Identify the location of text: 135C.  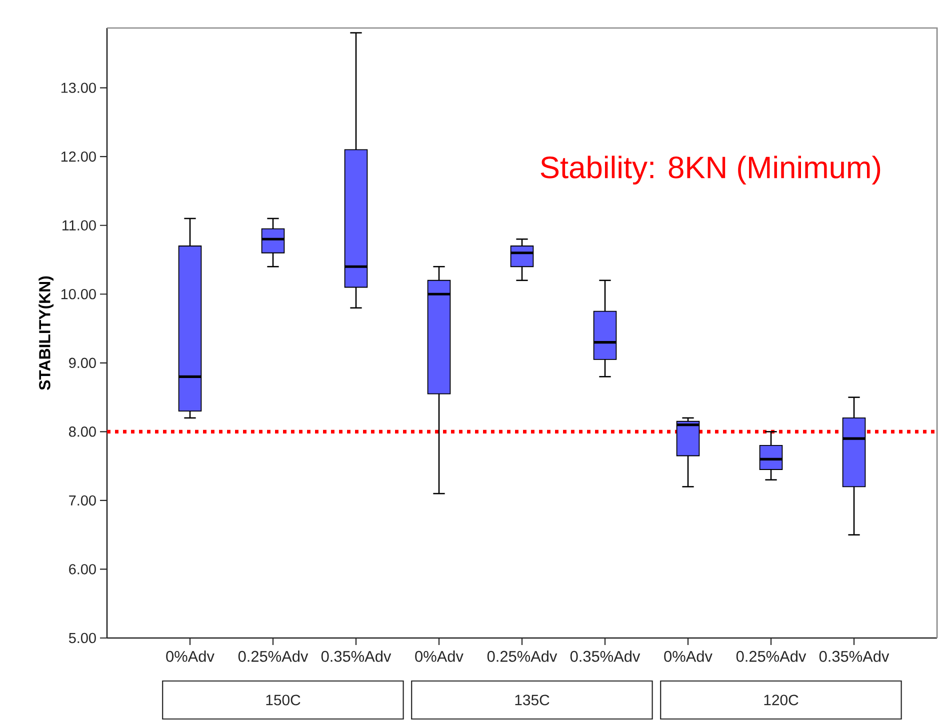
(532, 700).